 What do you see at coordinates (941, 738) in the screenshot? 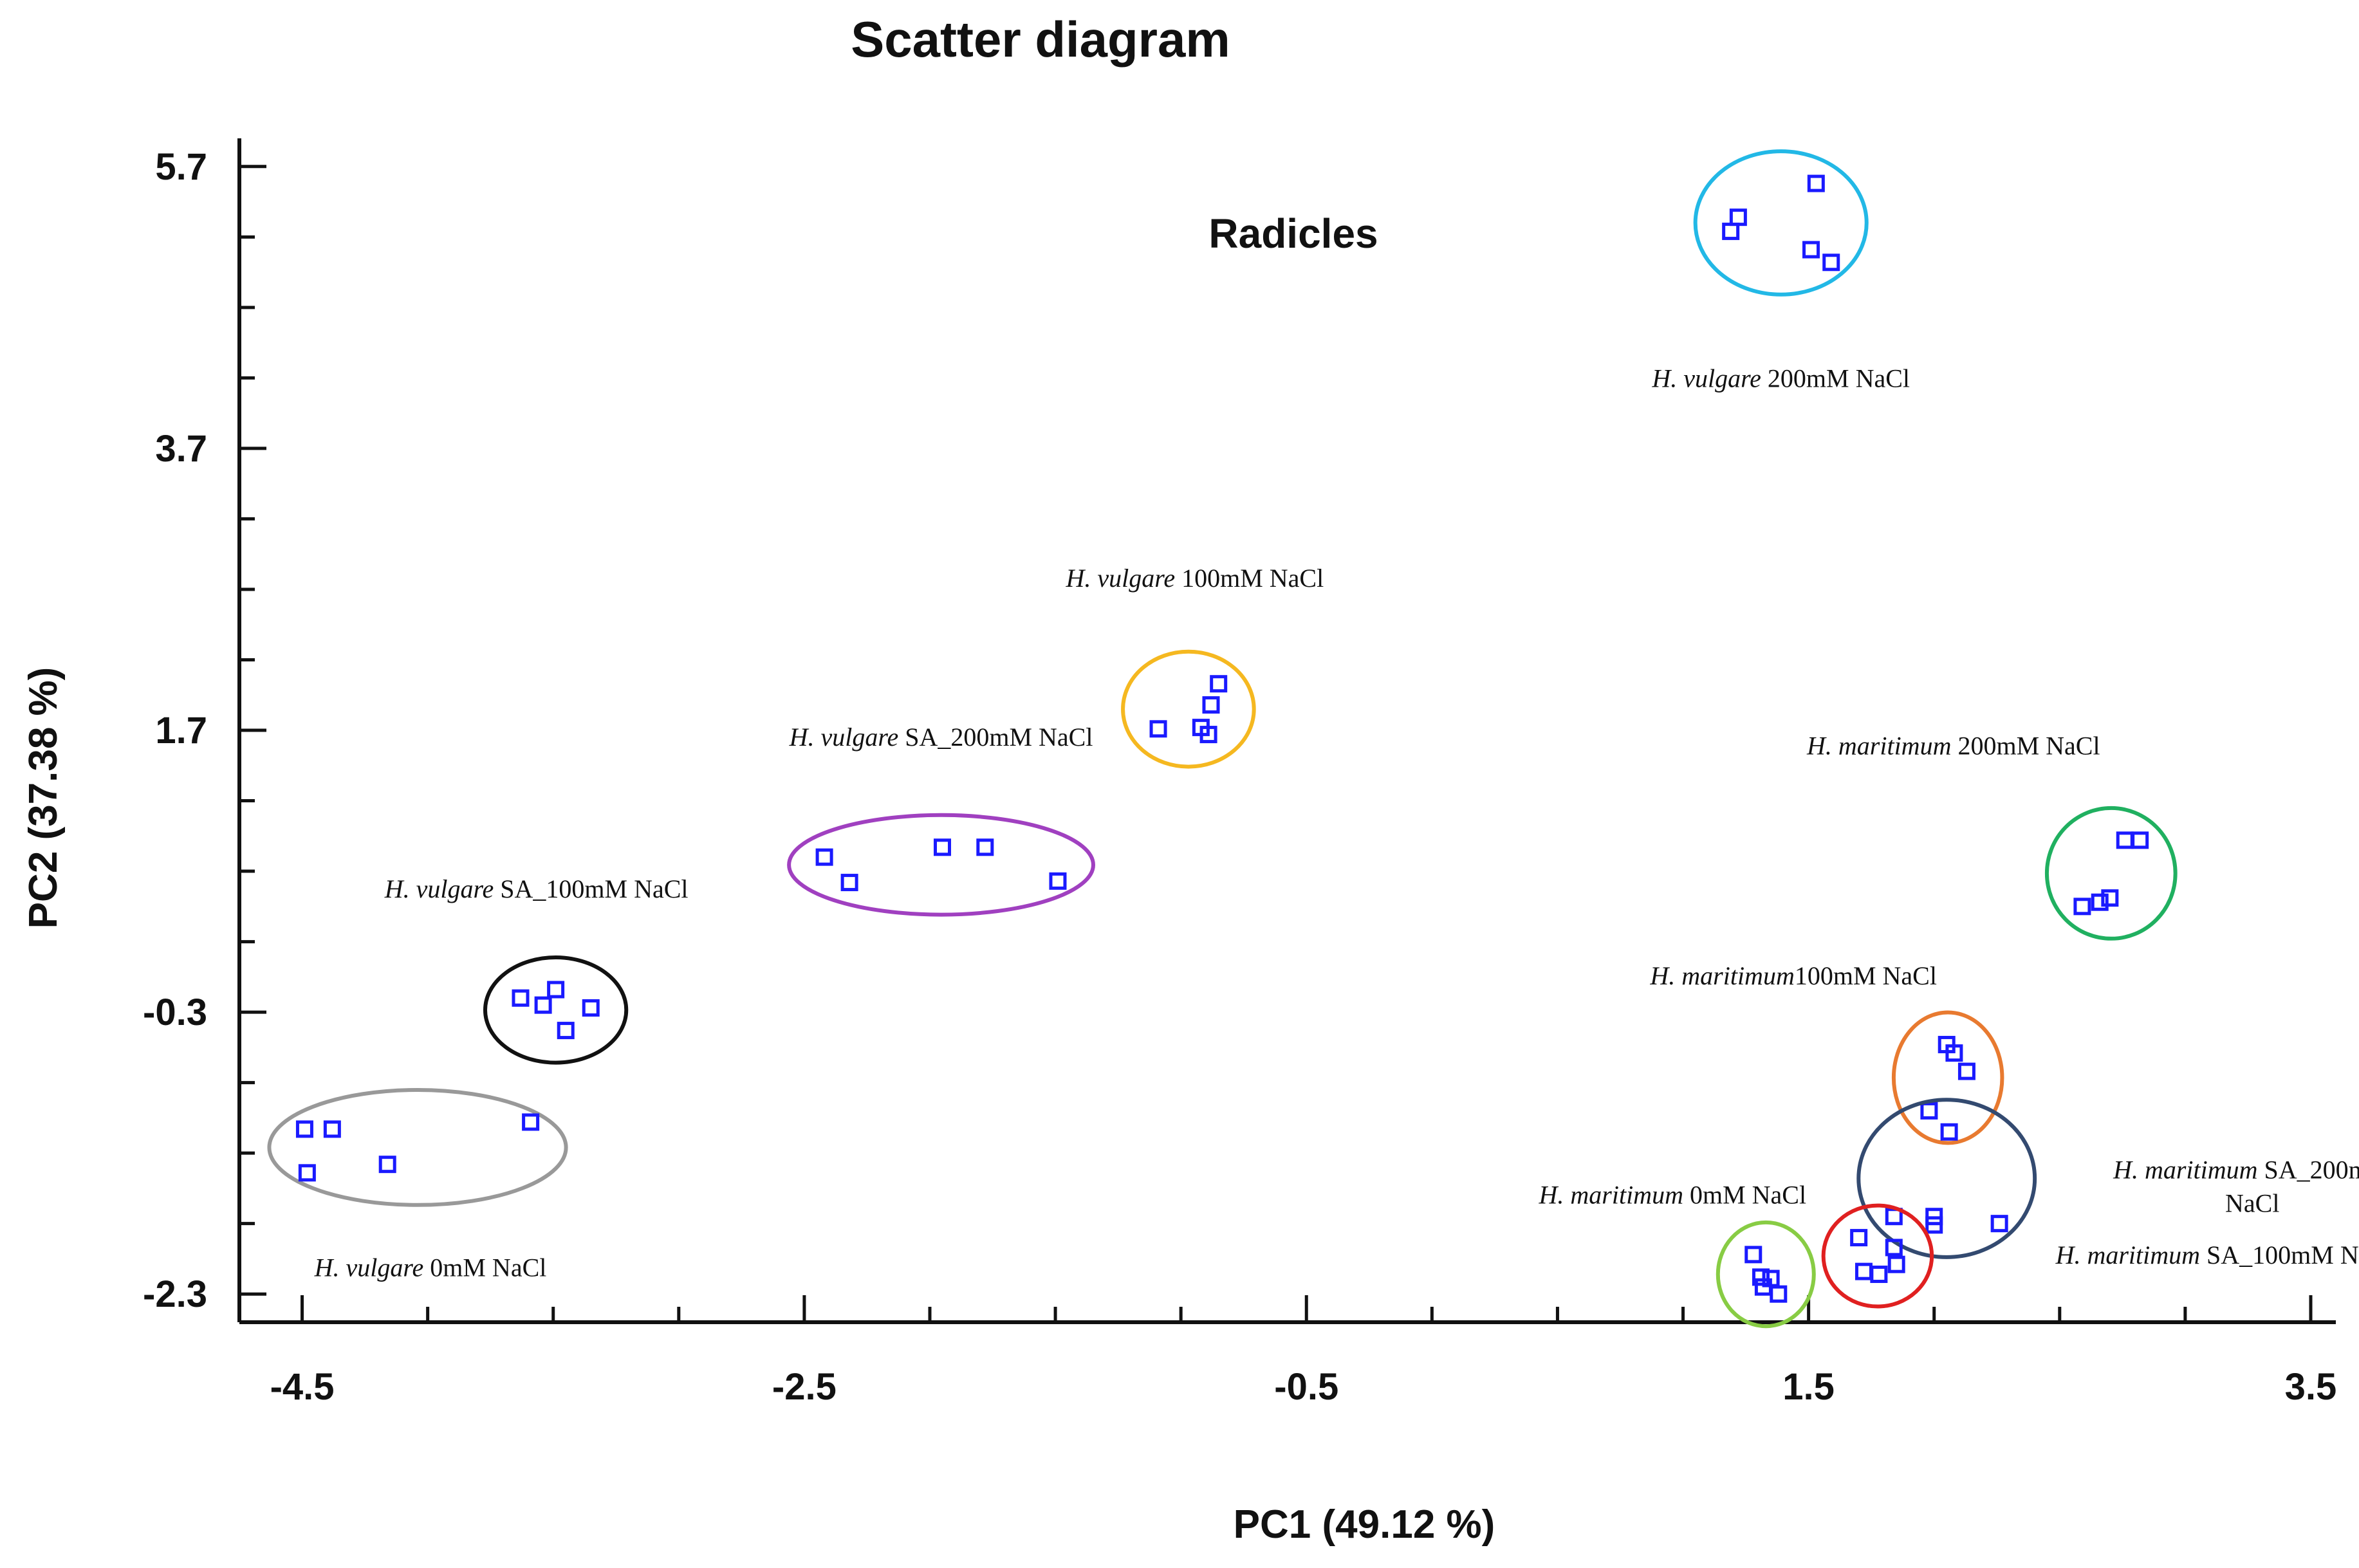
I see `group-label: H. vulgare SA_200mM NaCl` at bounding box center [941, 738].